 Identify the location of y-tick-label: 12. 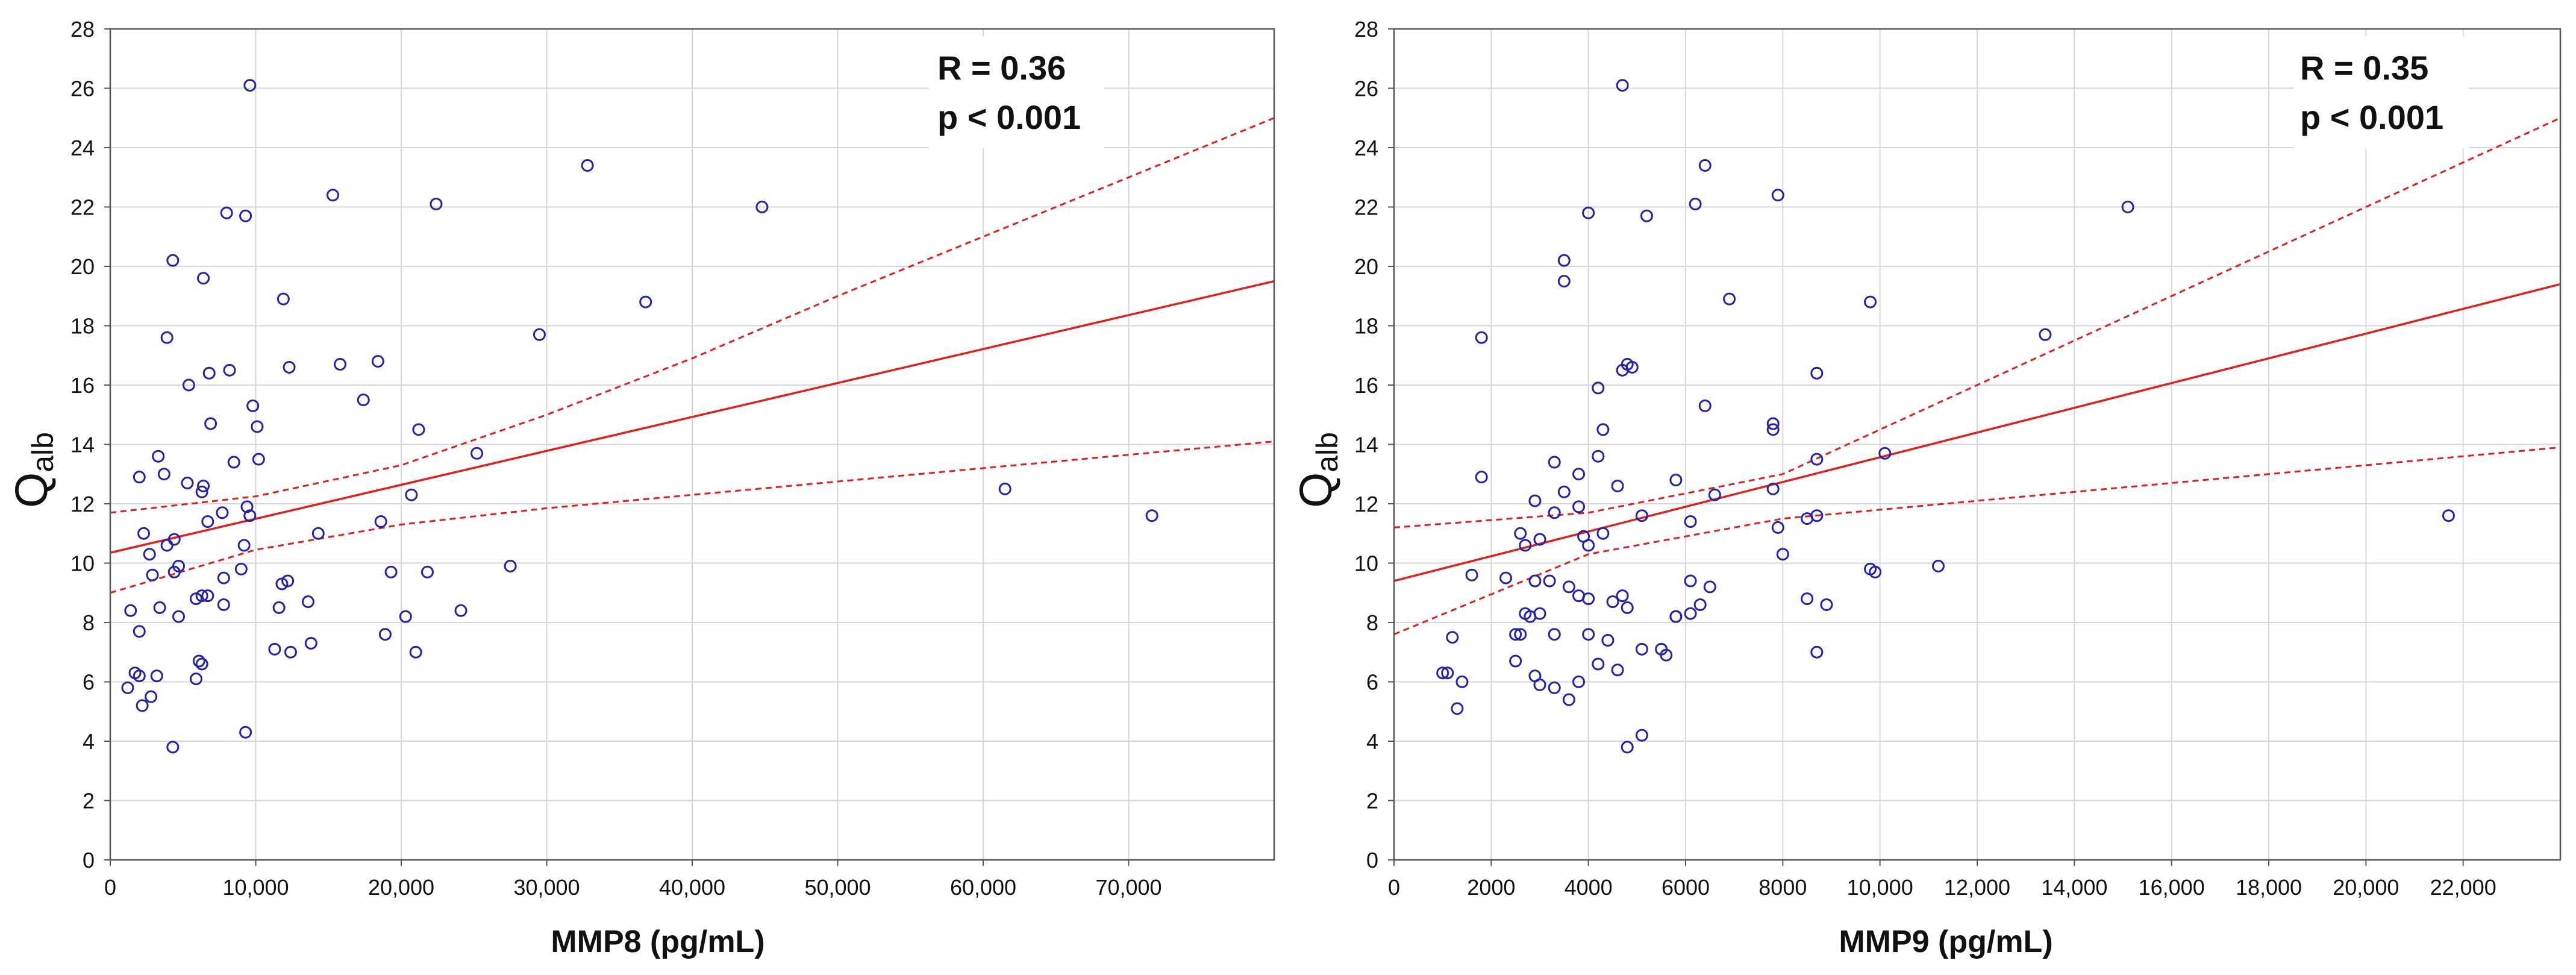
(83, 504).